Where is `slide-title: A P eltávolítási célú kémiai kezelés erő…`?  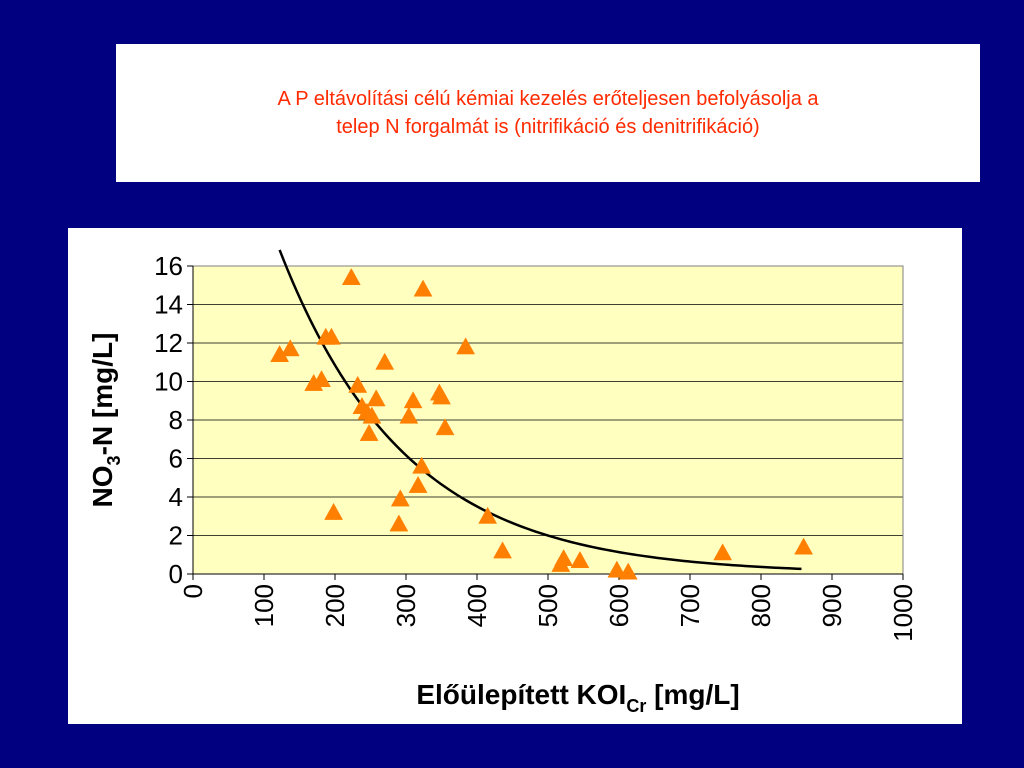
slide-title: A P eltávolítási célú kémiai kezelés erő… is located at coordinates (547, 113).